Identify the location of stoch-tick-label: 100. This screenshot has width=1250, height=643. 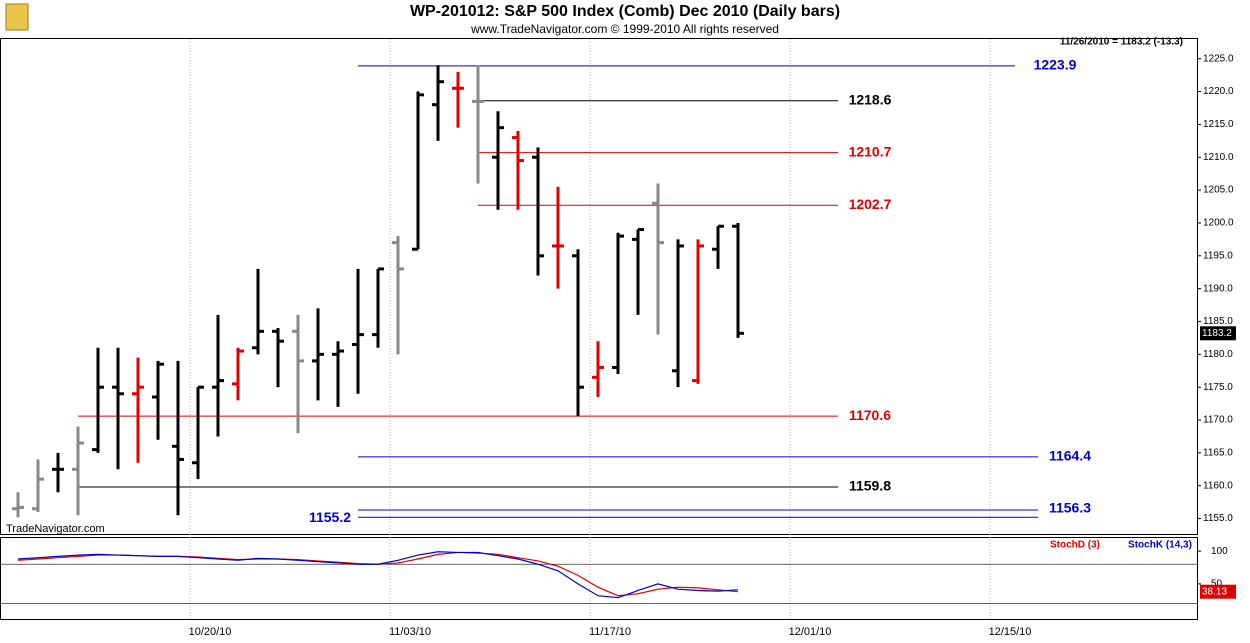
(1219, 551).